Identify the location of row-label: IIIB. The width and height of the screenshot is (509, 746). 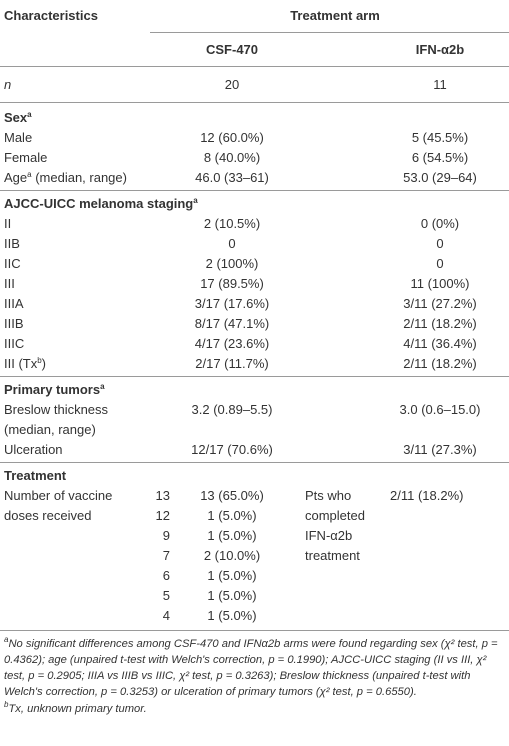
(14, 324).